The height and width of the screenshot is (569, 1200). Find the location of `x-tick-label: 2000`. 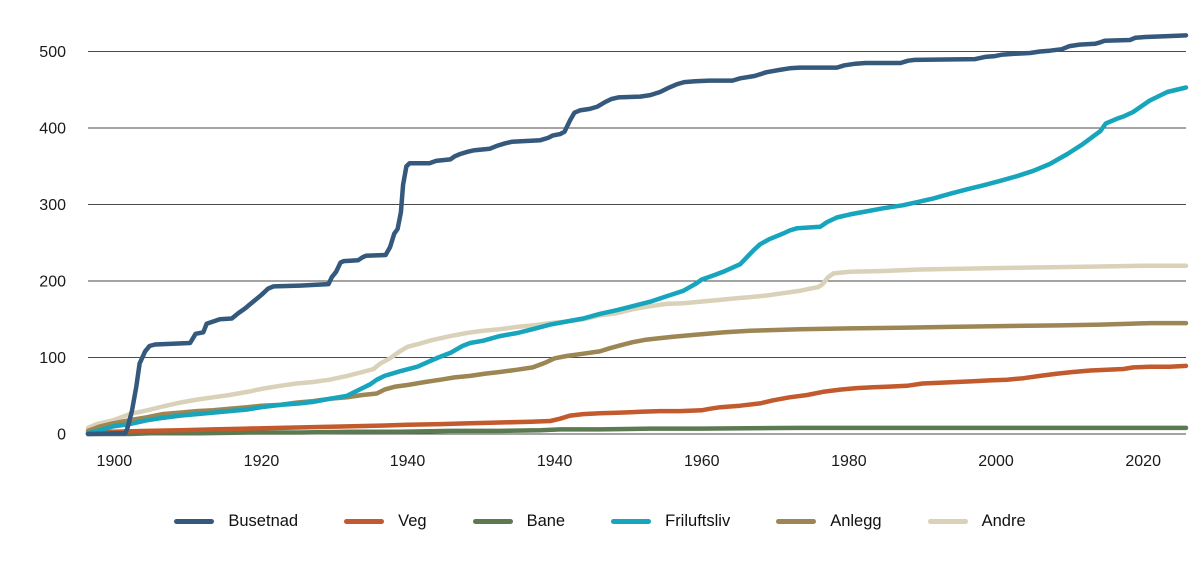

x-tick-label: 2000 is located at coordinates (996, 461).